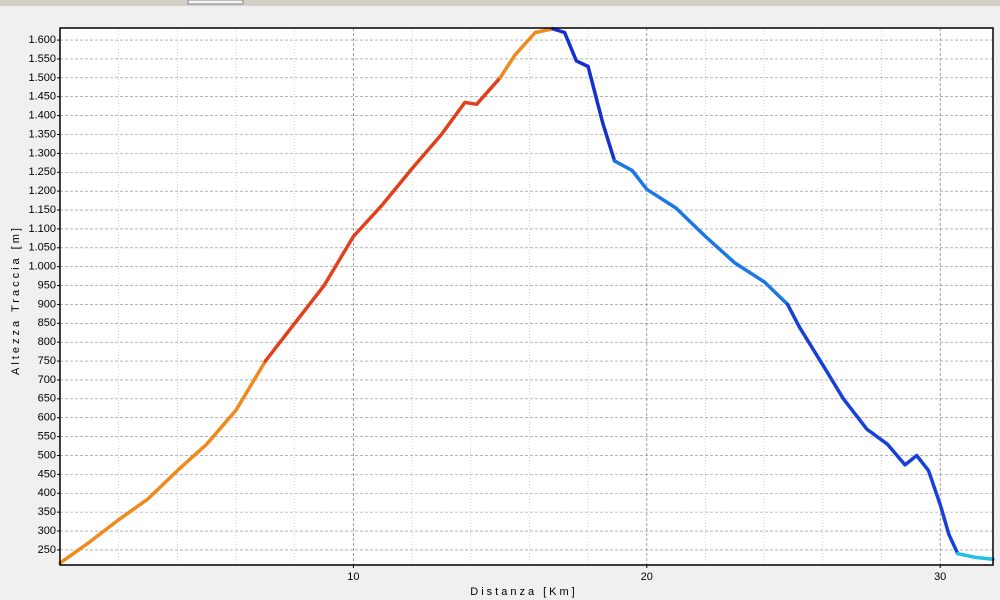 This screenshot has width=1000, height=600. What do you see at coordinates (42, 210) in the screenshot?
I see `y-tick-label: 1.150` at bounding box center [42, 210].